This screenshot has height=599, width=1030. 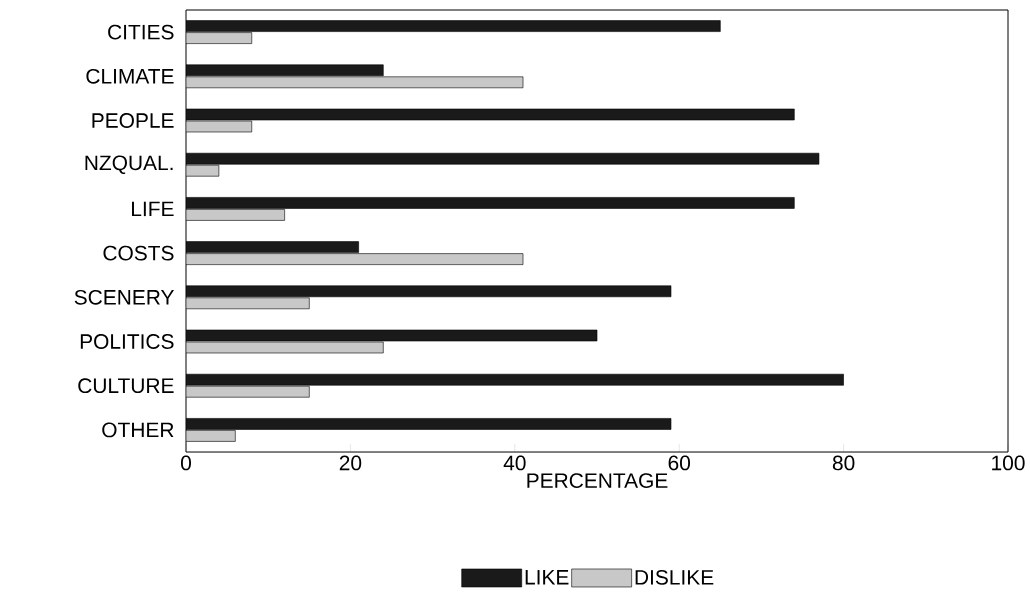 What do you see at coordinates (514, 463) in the screenshot?
I see `x-tick-label: 40` at bounding box center [514, 463].